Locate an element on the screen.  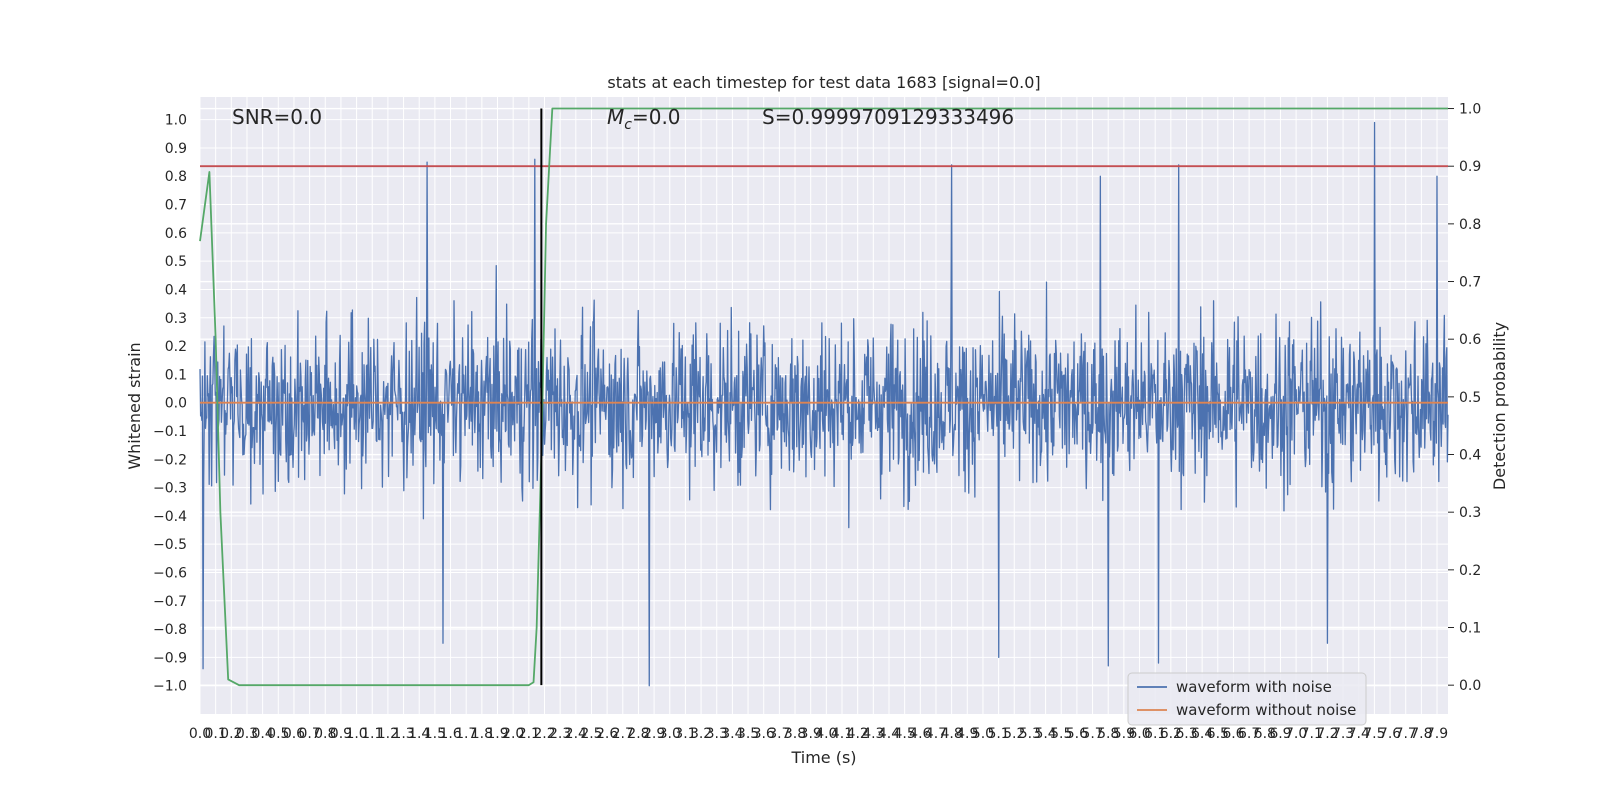
x-tick-label: 1.1 is located at coordinates (372, 734).